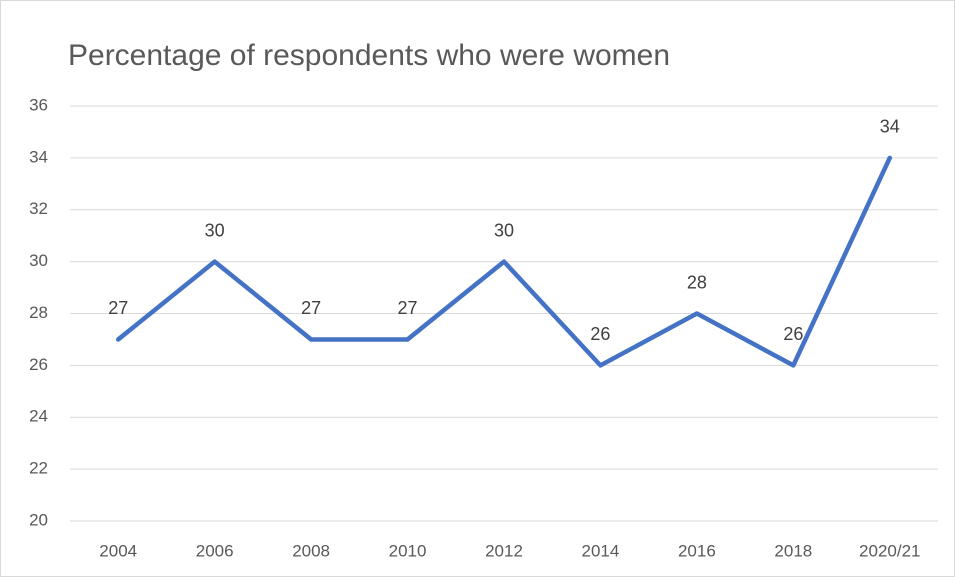 This screenshot has height=577, width=955. I want to click on x-tick-label: 2014, so click(601, 550).